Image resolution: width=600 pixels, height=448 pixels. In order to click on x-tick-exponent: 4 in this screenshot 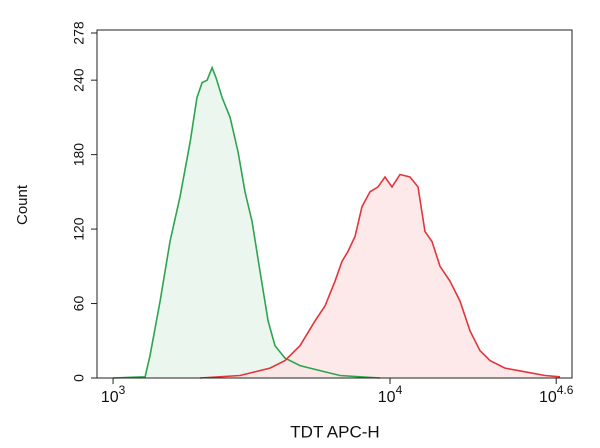, I will do `click(399, 390)`.